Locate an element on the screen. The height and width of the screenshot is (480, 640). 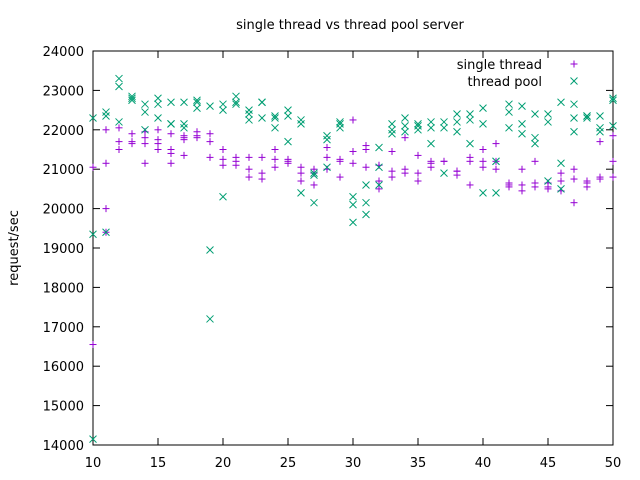
y-tick-label: 22000 is located at coordinates (63, 131).